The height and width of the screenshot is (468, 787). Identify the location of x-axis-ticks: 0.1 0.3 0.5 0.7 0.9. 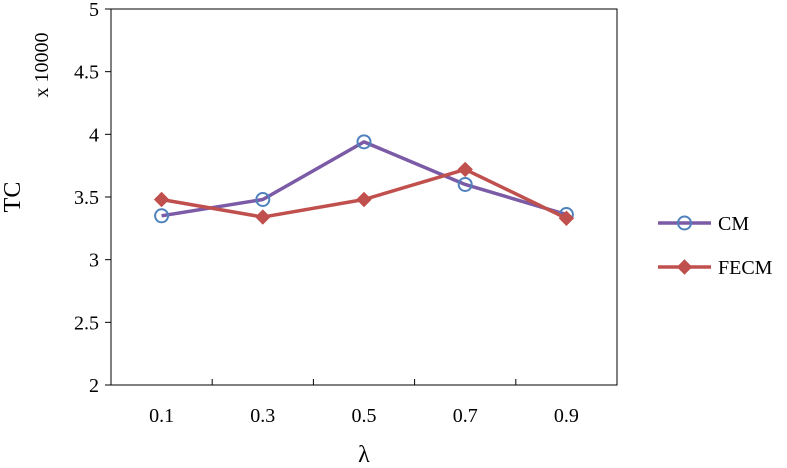
(364, 403).